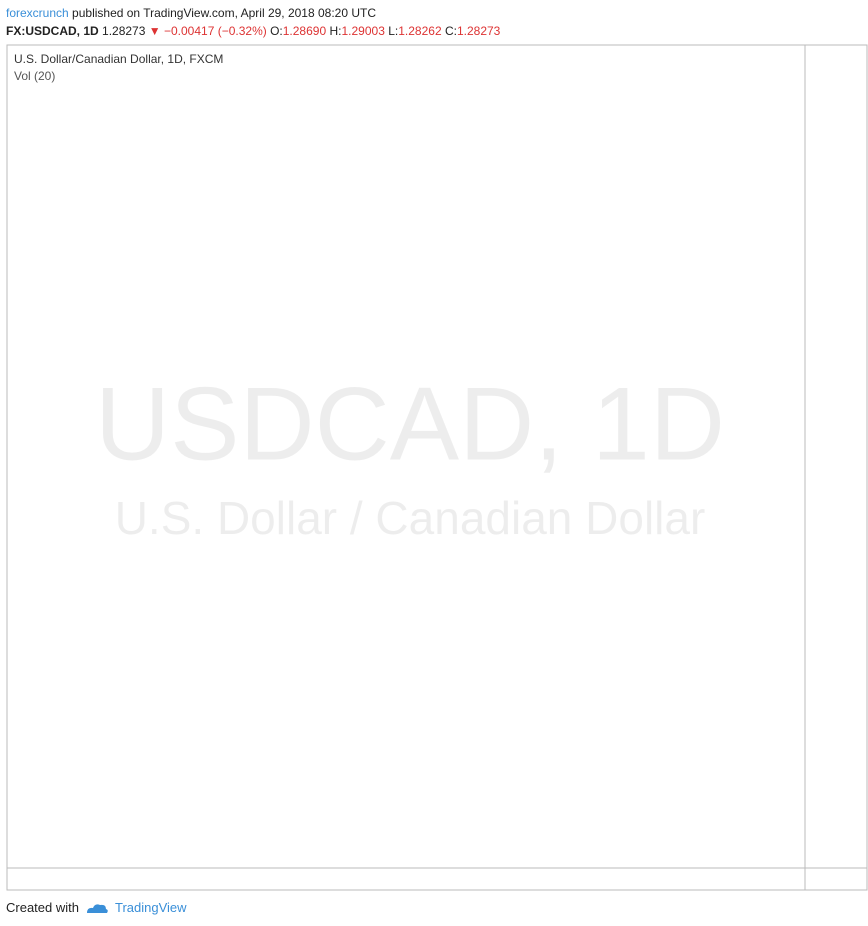  What do you see at coordinates (34, 76) in the screenshot?
I see `volume-label: Vol (20)` at bounding box center [34, 76].